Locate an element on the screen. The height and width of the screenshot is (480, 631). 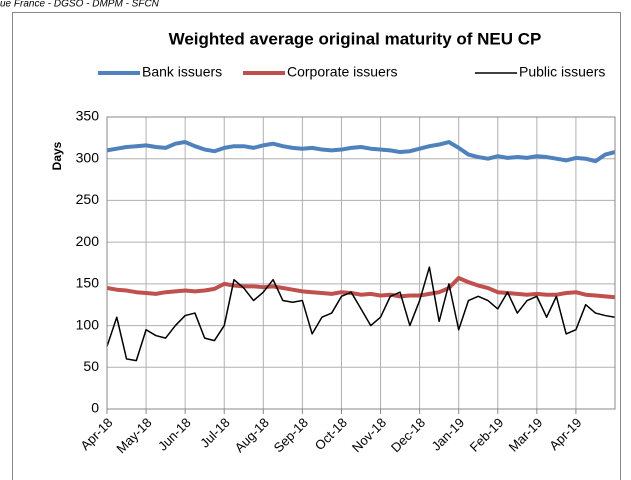
y-tick-label: 50 is located at coordinates (91, 366).